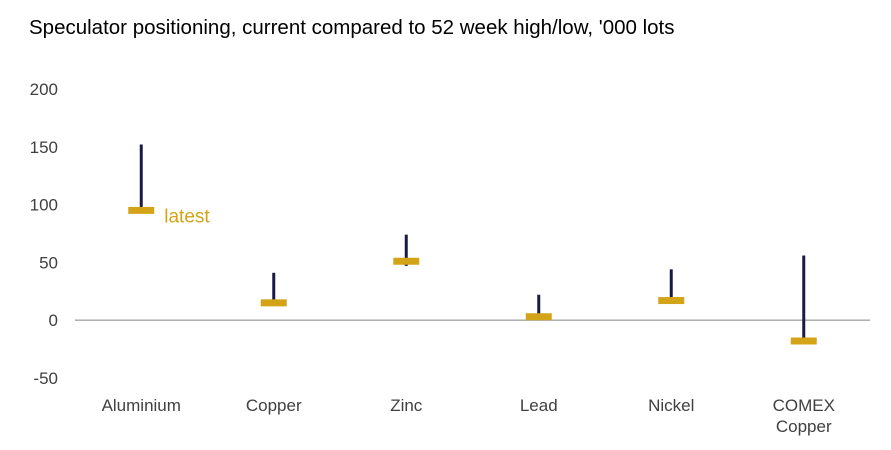 Image resolution: width=891 pixels, height=450 pixels. I want to click on y-tick-label: -50, so click(45, 378).